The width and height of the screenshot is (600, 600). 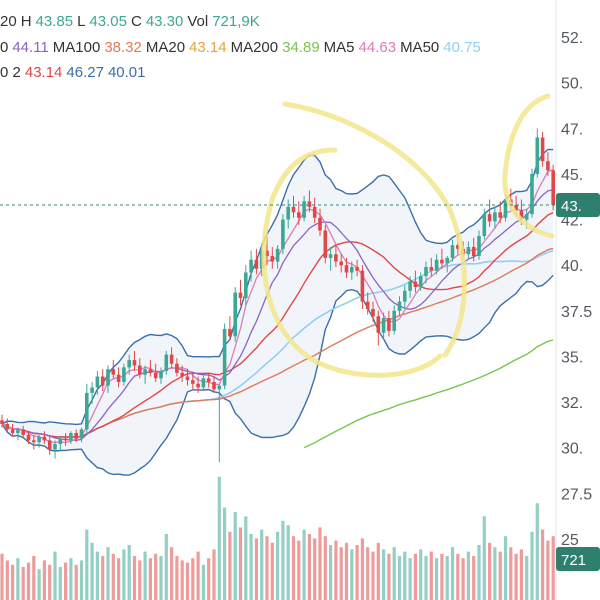 I want to click on legend-item: 43.14, so click(x=208, y=47).